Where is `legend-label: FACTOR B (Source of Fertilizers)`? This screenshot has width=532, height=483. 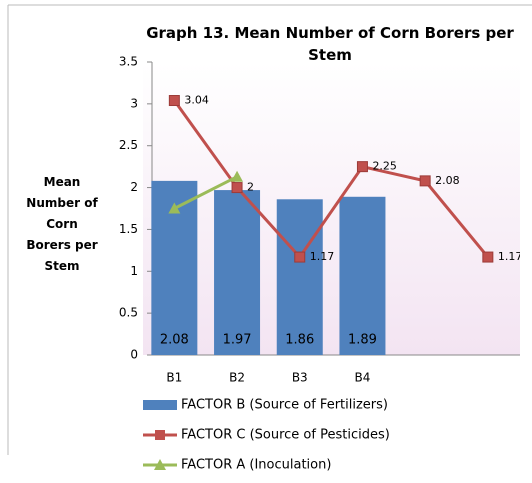
legend-label: FACTOR B (Source of Fertilizers) is located at coordinates (284, 405).